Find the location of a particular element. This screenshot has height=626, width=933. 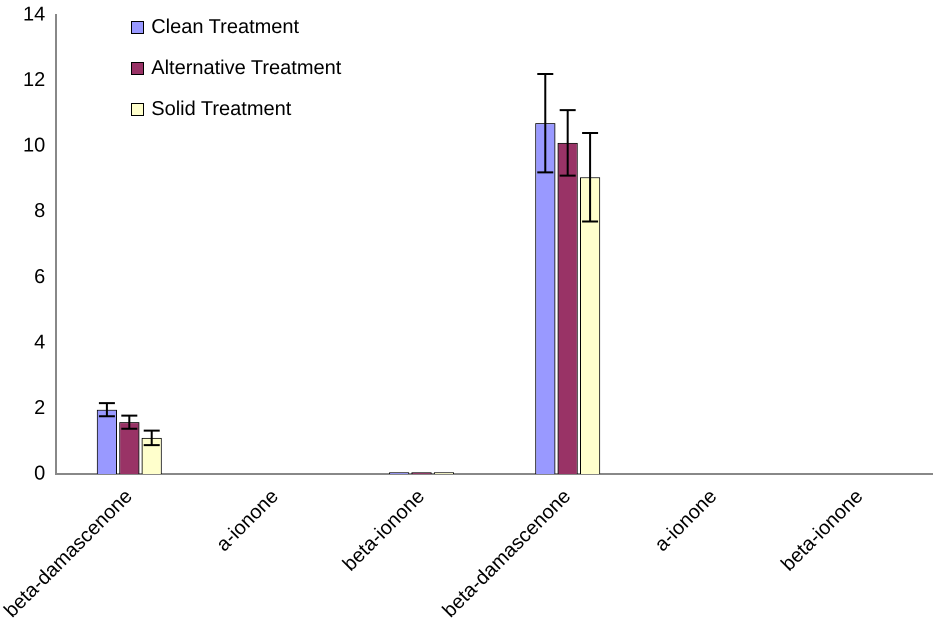

legend-label: Solid Treatment is located at coordinates (221, 109).